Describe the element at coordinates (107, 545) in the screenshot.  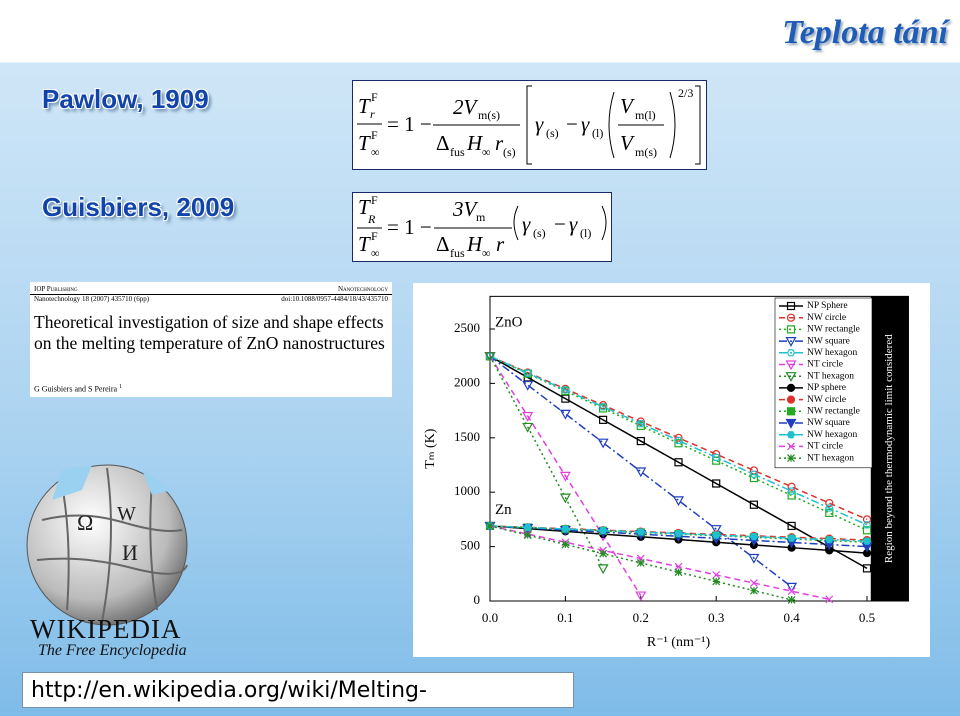
I see `wikipedia-globe: Ω W И` at that location.